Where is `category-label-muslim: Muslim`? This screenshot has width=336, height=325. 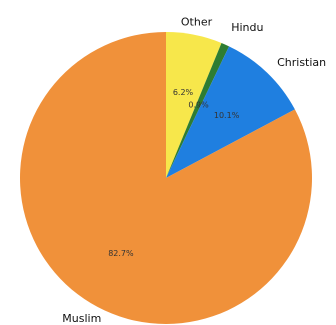 category-label-muslim: Muslim is located at coordinates (81, 318).